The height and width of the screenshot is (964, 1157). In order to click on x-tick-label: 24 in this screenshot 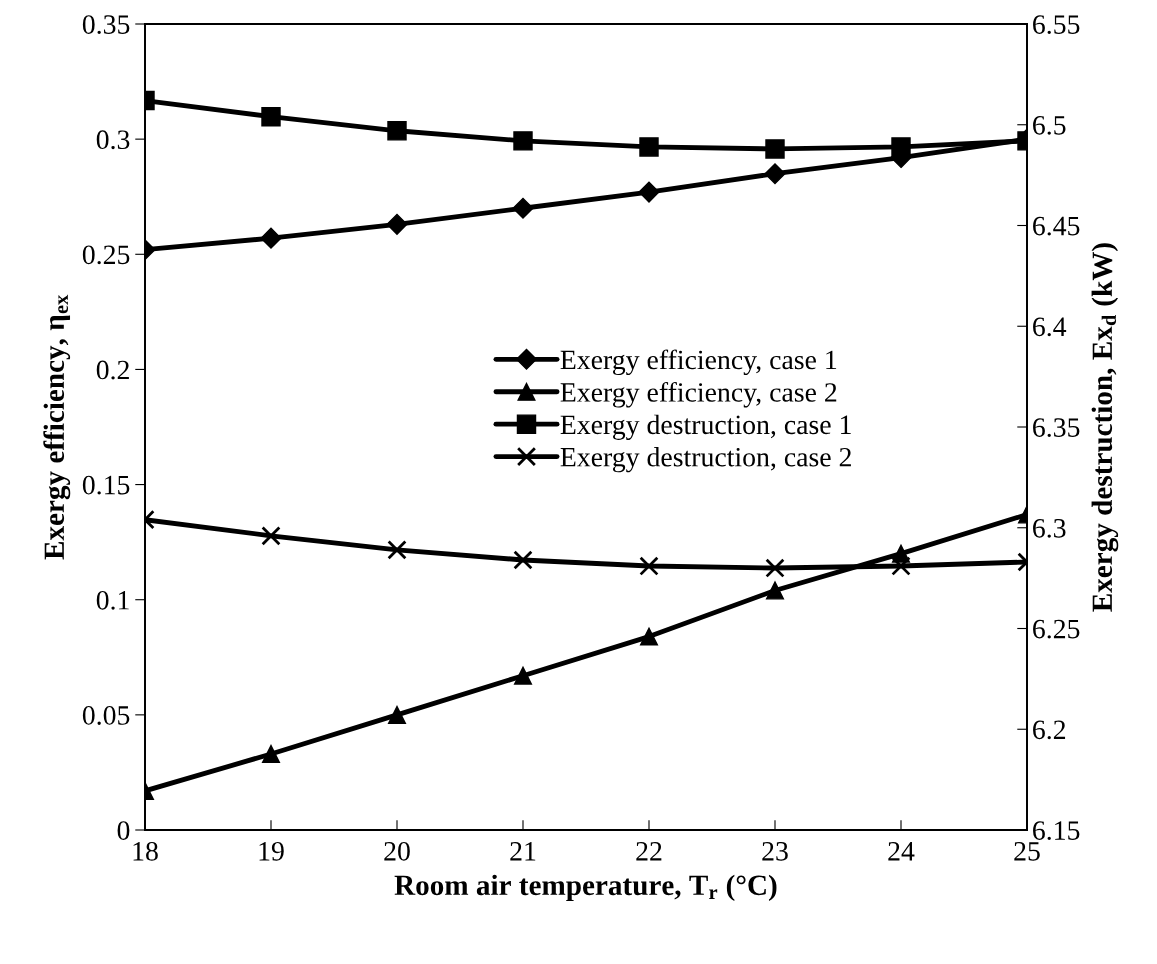, I will do `click(901, 851)`.